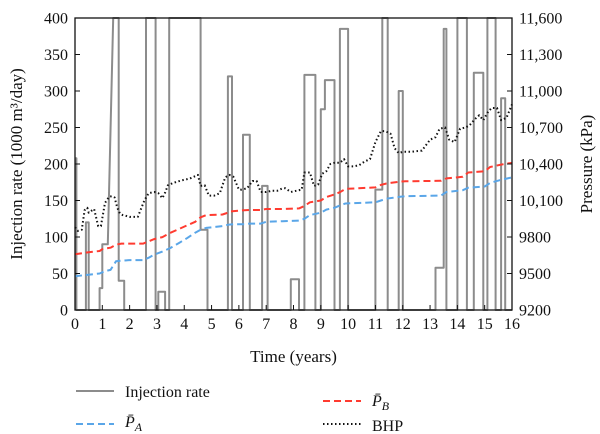 Image resolution: width=600 pixels, height=434 pixels. What do you see at coordinates (294, 324) in the screenshot?
I see `x-tick-label: 8` at bounding box center [294, 324].